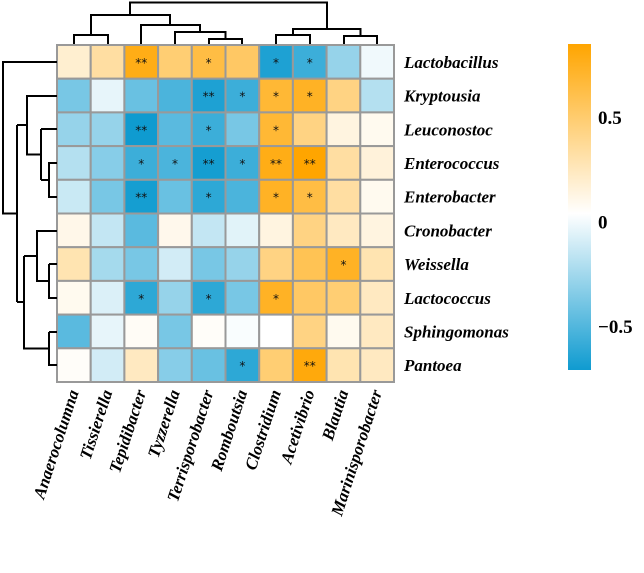 The image size is (644, 573). What do you see at coordinates (29, 213) in the screenshot?
I see `row-dendrogram` at bounding box center [29, 213].